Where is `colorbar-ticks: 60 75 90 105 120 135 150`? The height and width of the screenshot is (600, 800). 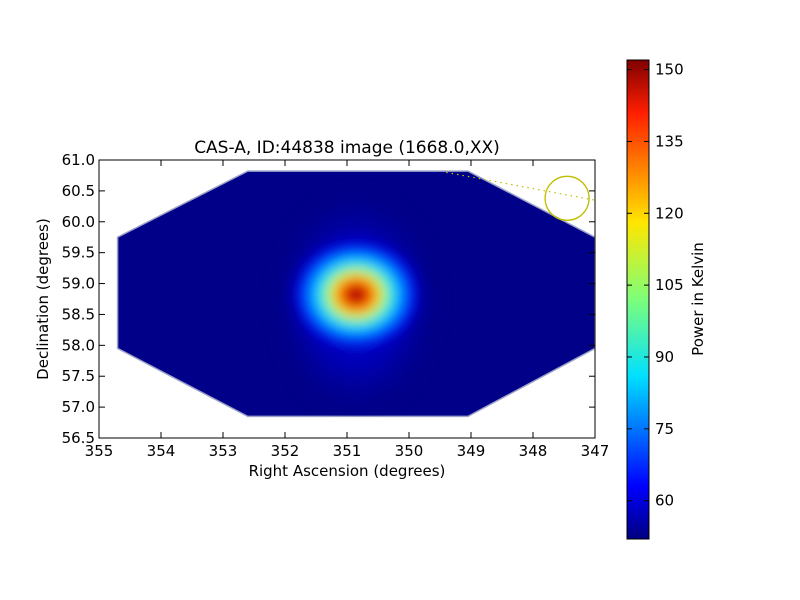 colorbar-ticks: 60 75 90 105 120 135 150 is located at coordinates (655, 285).